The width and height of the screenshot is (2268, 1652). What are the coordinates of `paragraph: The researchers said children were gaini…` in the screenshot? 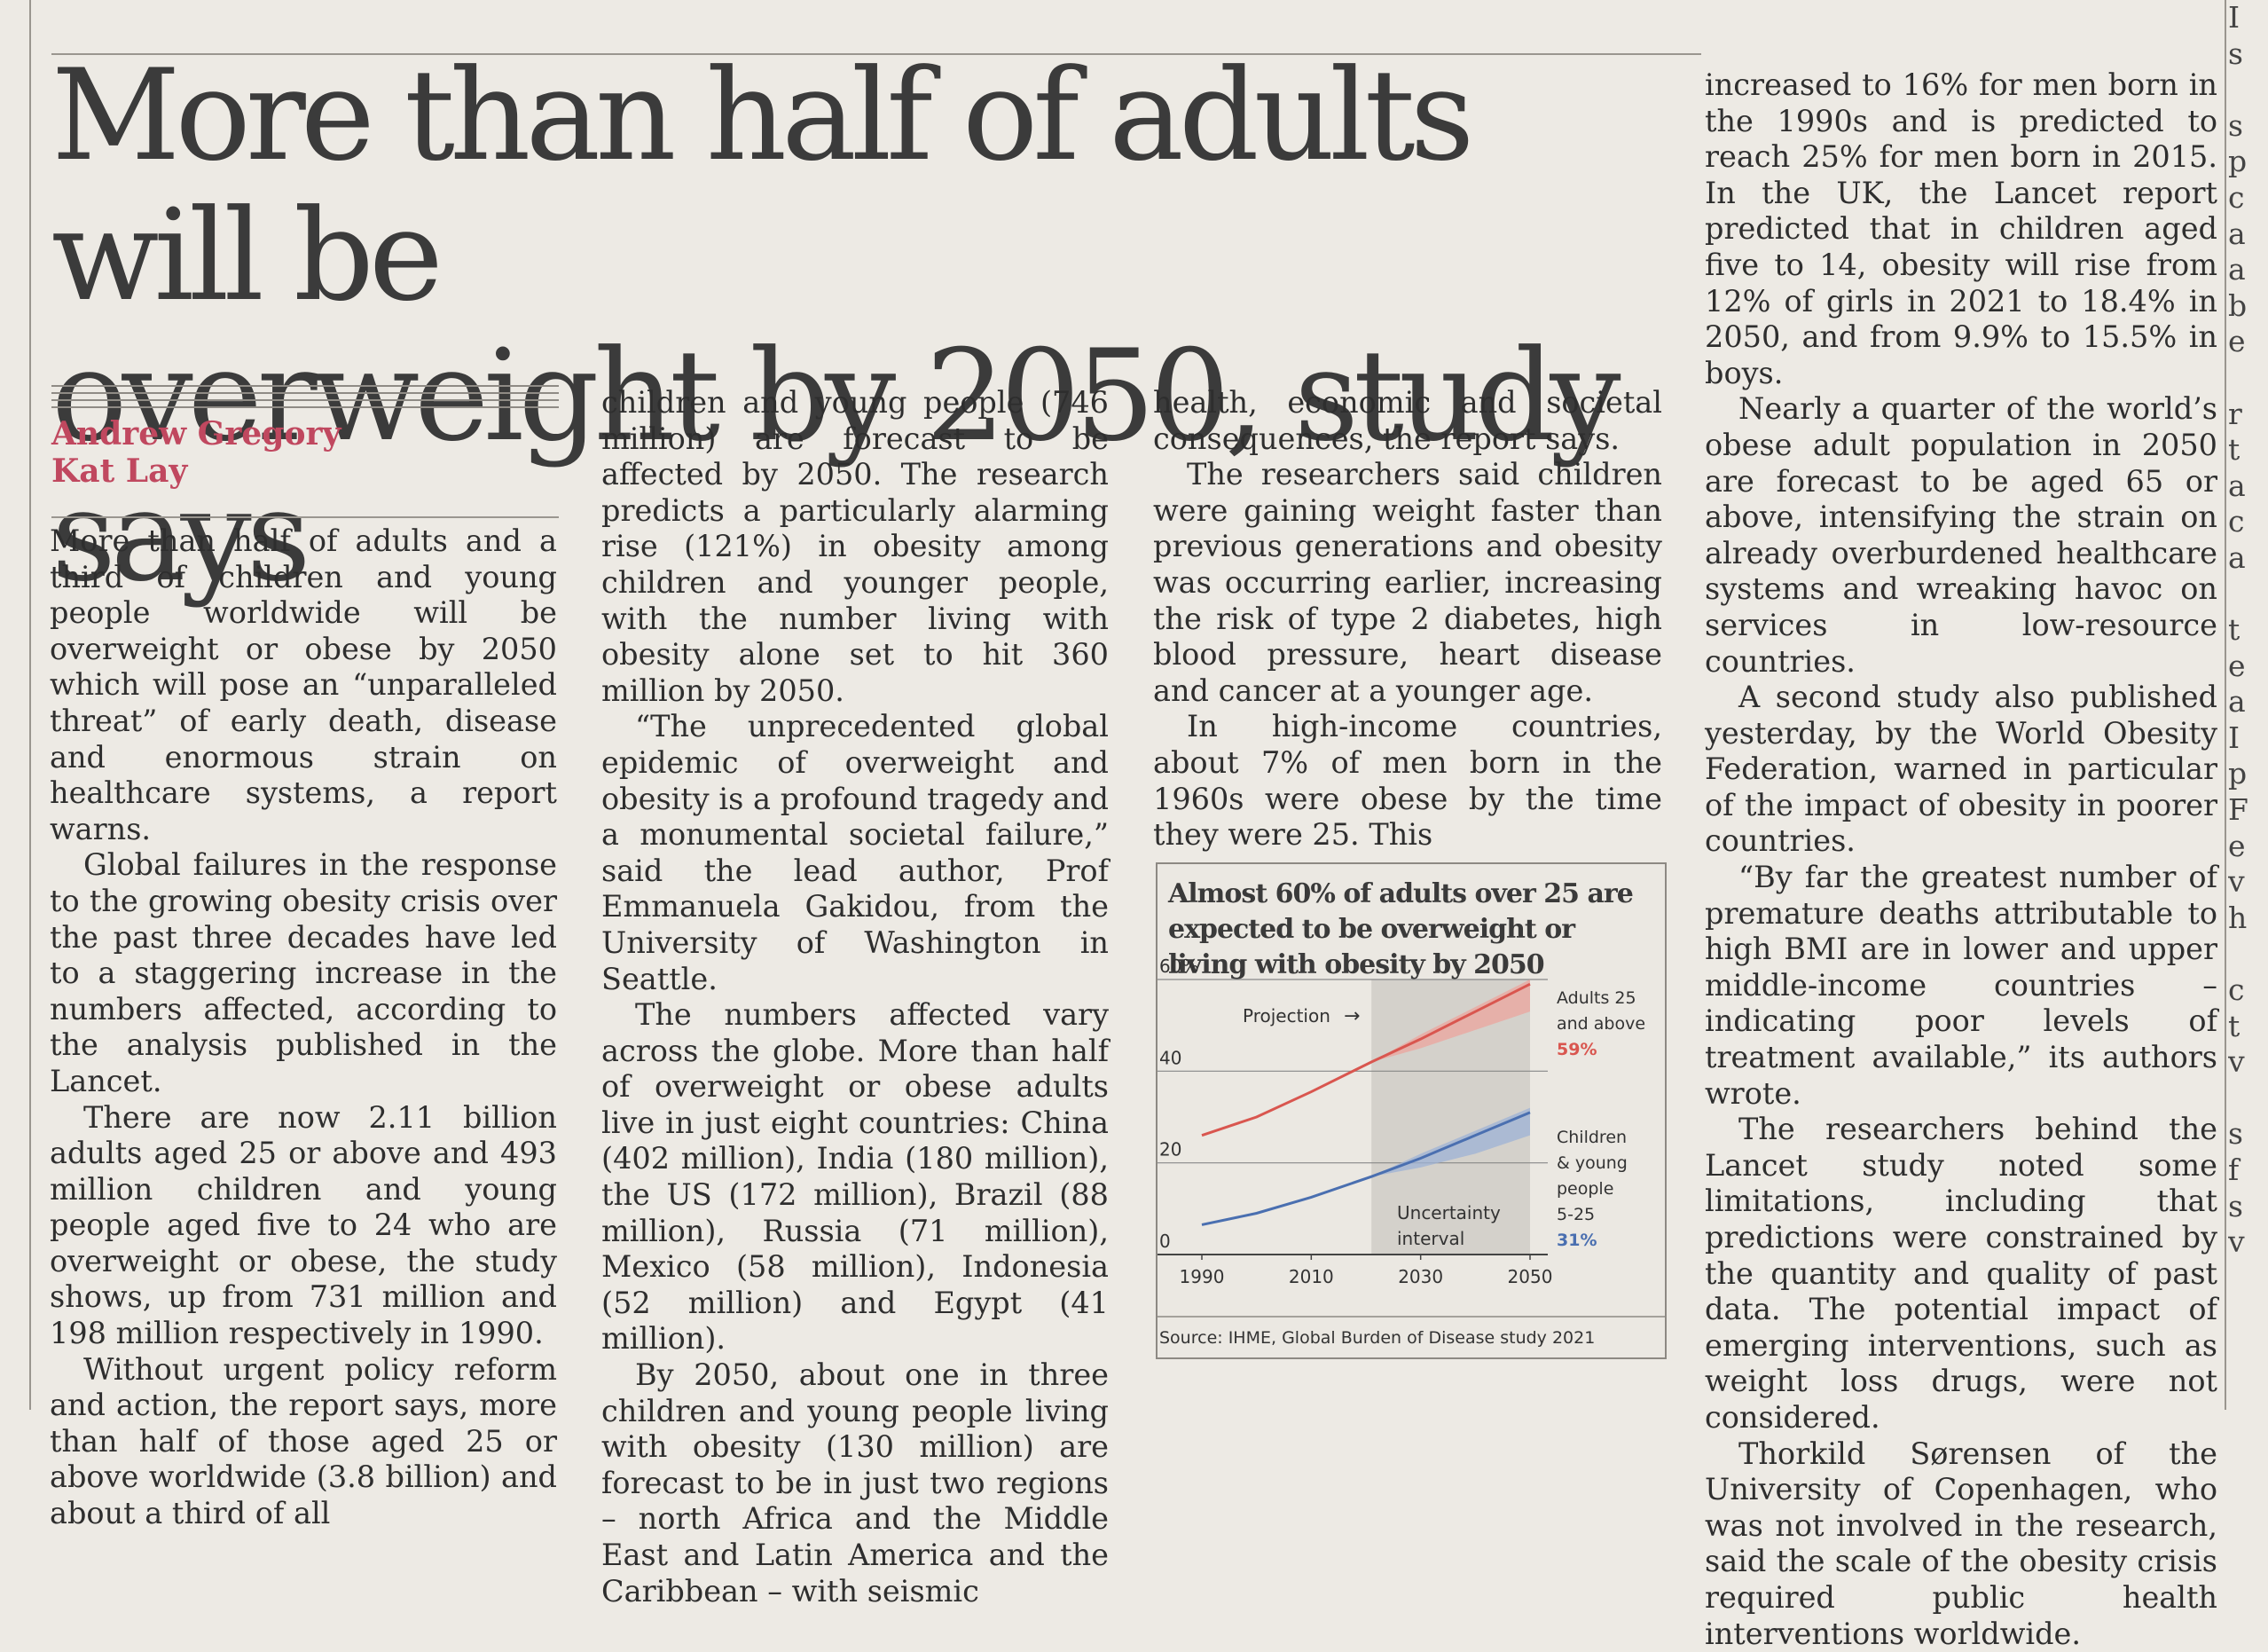 It's located at (1407, 582).